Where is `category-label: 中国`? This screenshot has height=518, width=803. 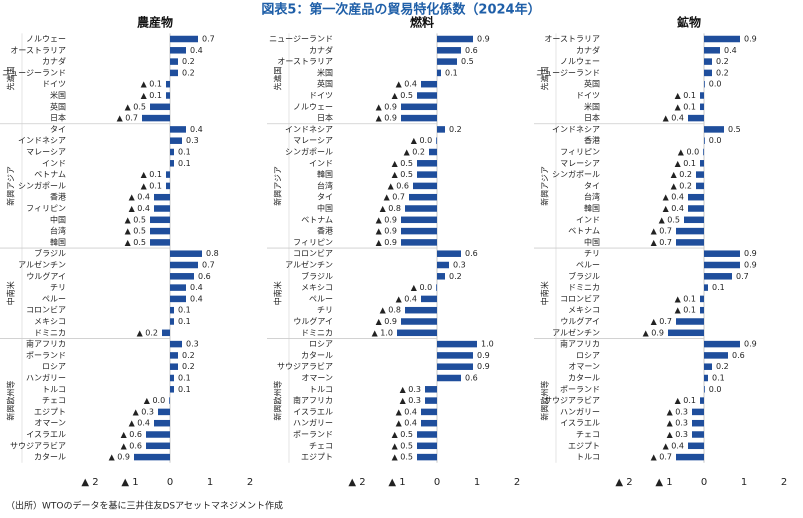
category-label: 中国 is located at coordinates (325, 208).